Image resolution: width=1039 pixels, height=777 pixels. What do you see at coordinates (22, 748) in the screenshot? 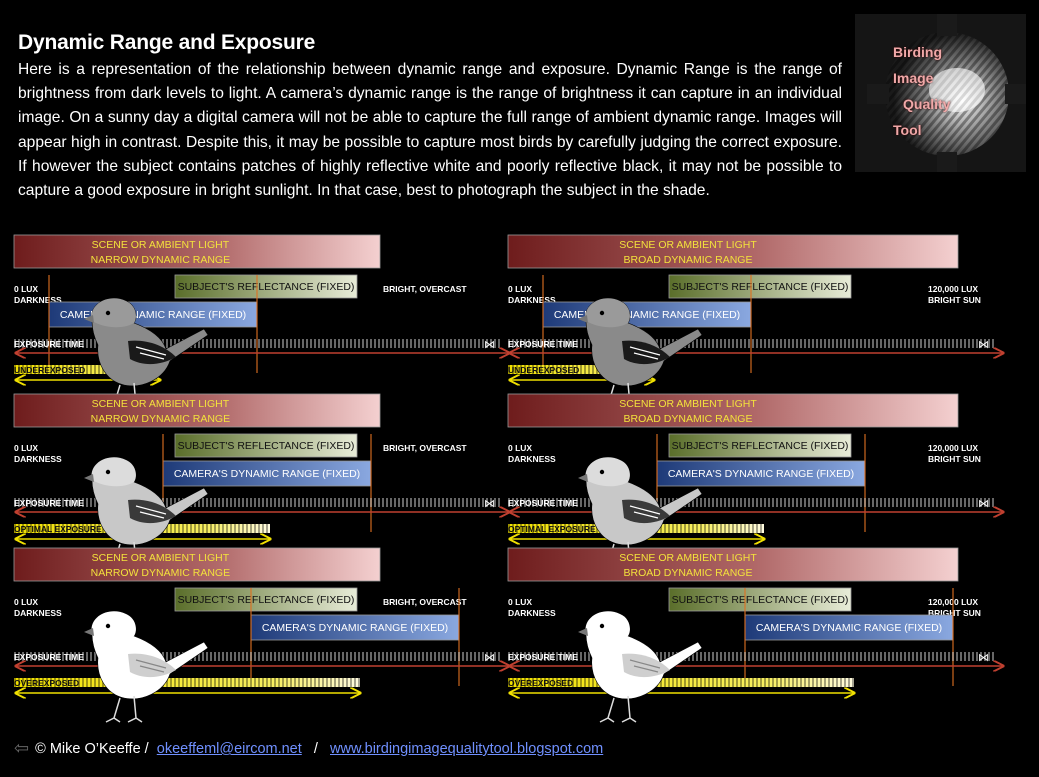
I see `back-arrow-icon: ⇦` at bounding box center [22, 748].